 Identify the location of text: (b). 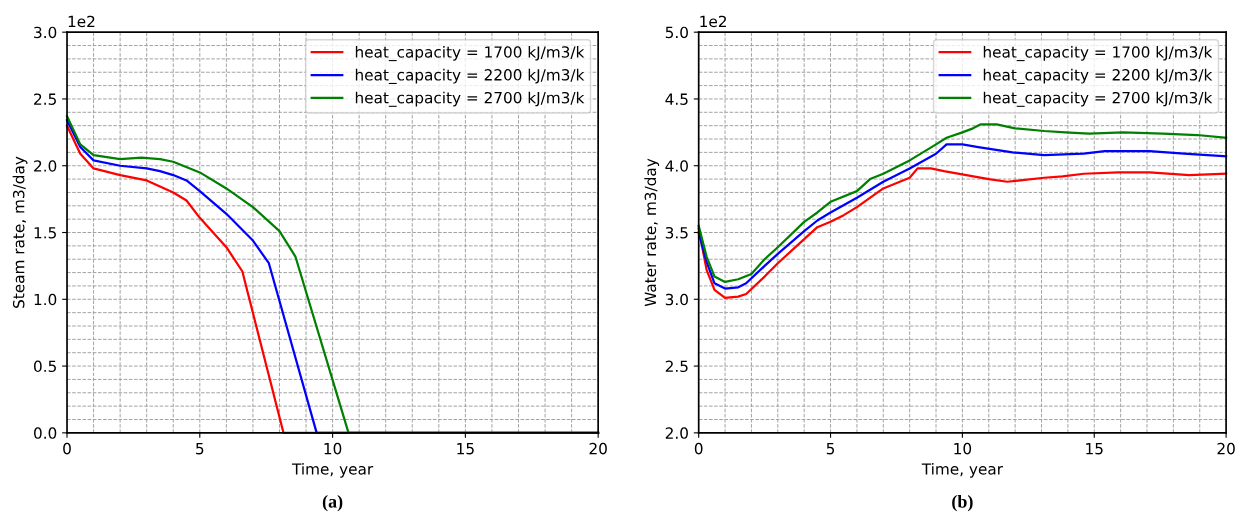
(962, 503).